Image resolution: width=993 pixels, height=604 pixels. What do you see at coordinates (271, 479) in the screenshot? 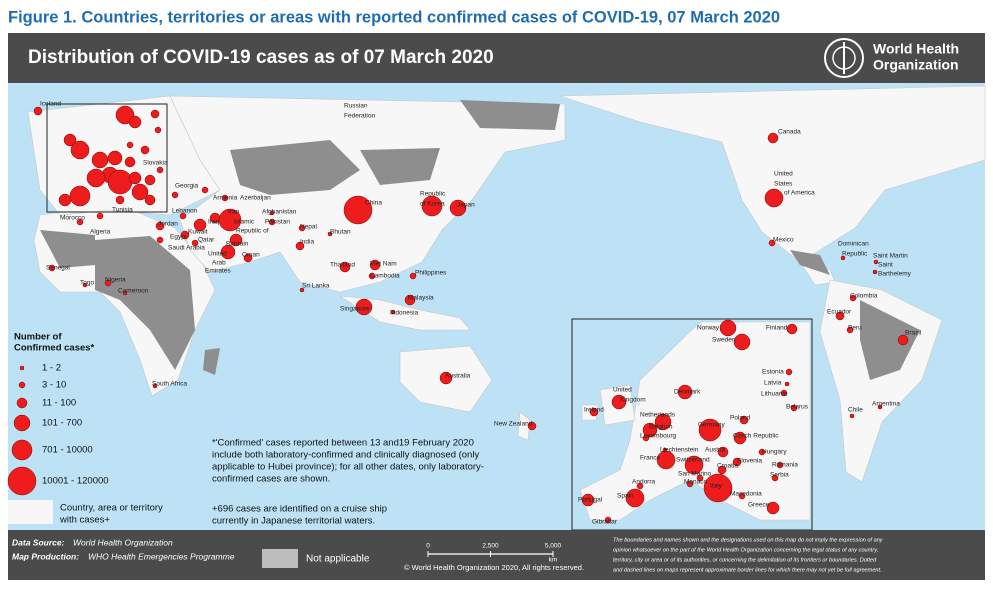
I see `note: confirmed cases are shown.` at bounding box center [271, 479].